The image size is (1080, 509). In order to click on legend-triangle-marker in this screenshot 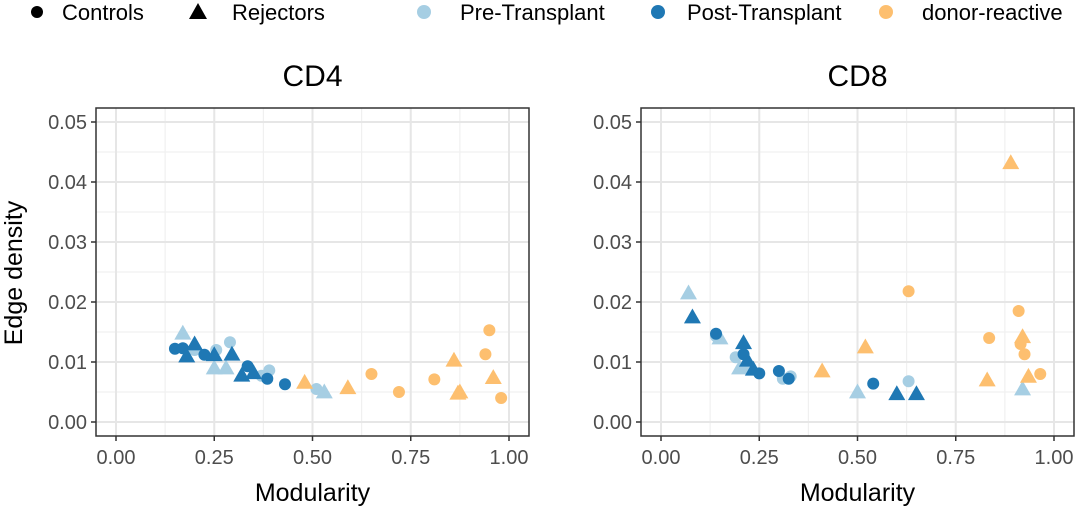, I will do `click(198, 11)`.